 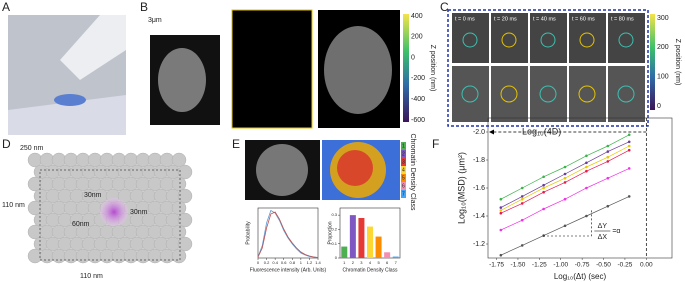 I want to click on colorbar-tick: 400, so click(x=417, y=16).